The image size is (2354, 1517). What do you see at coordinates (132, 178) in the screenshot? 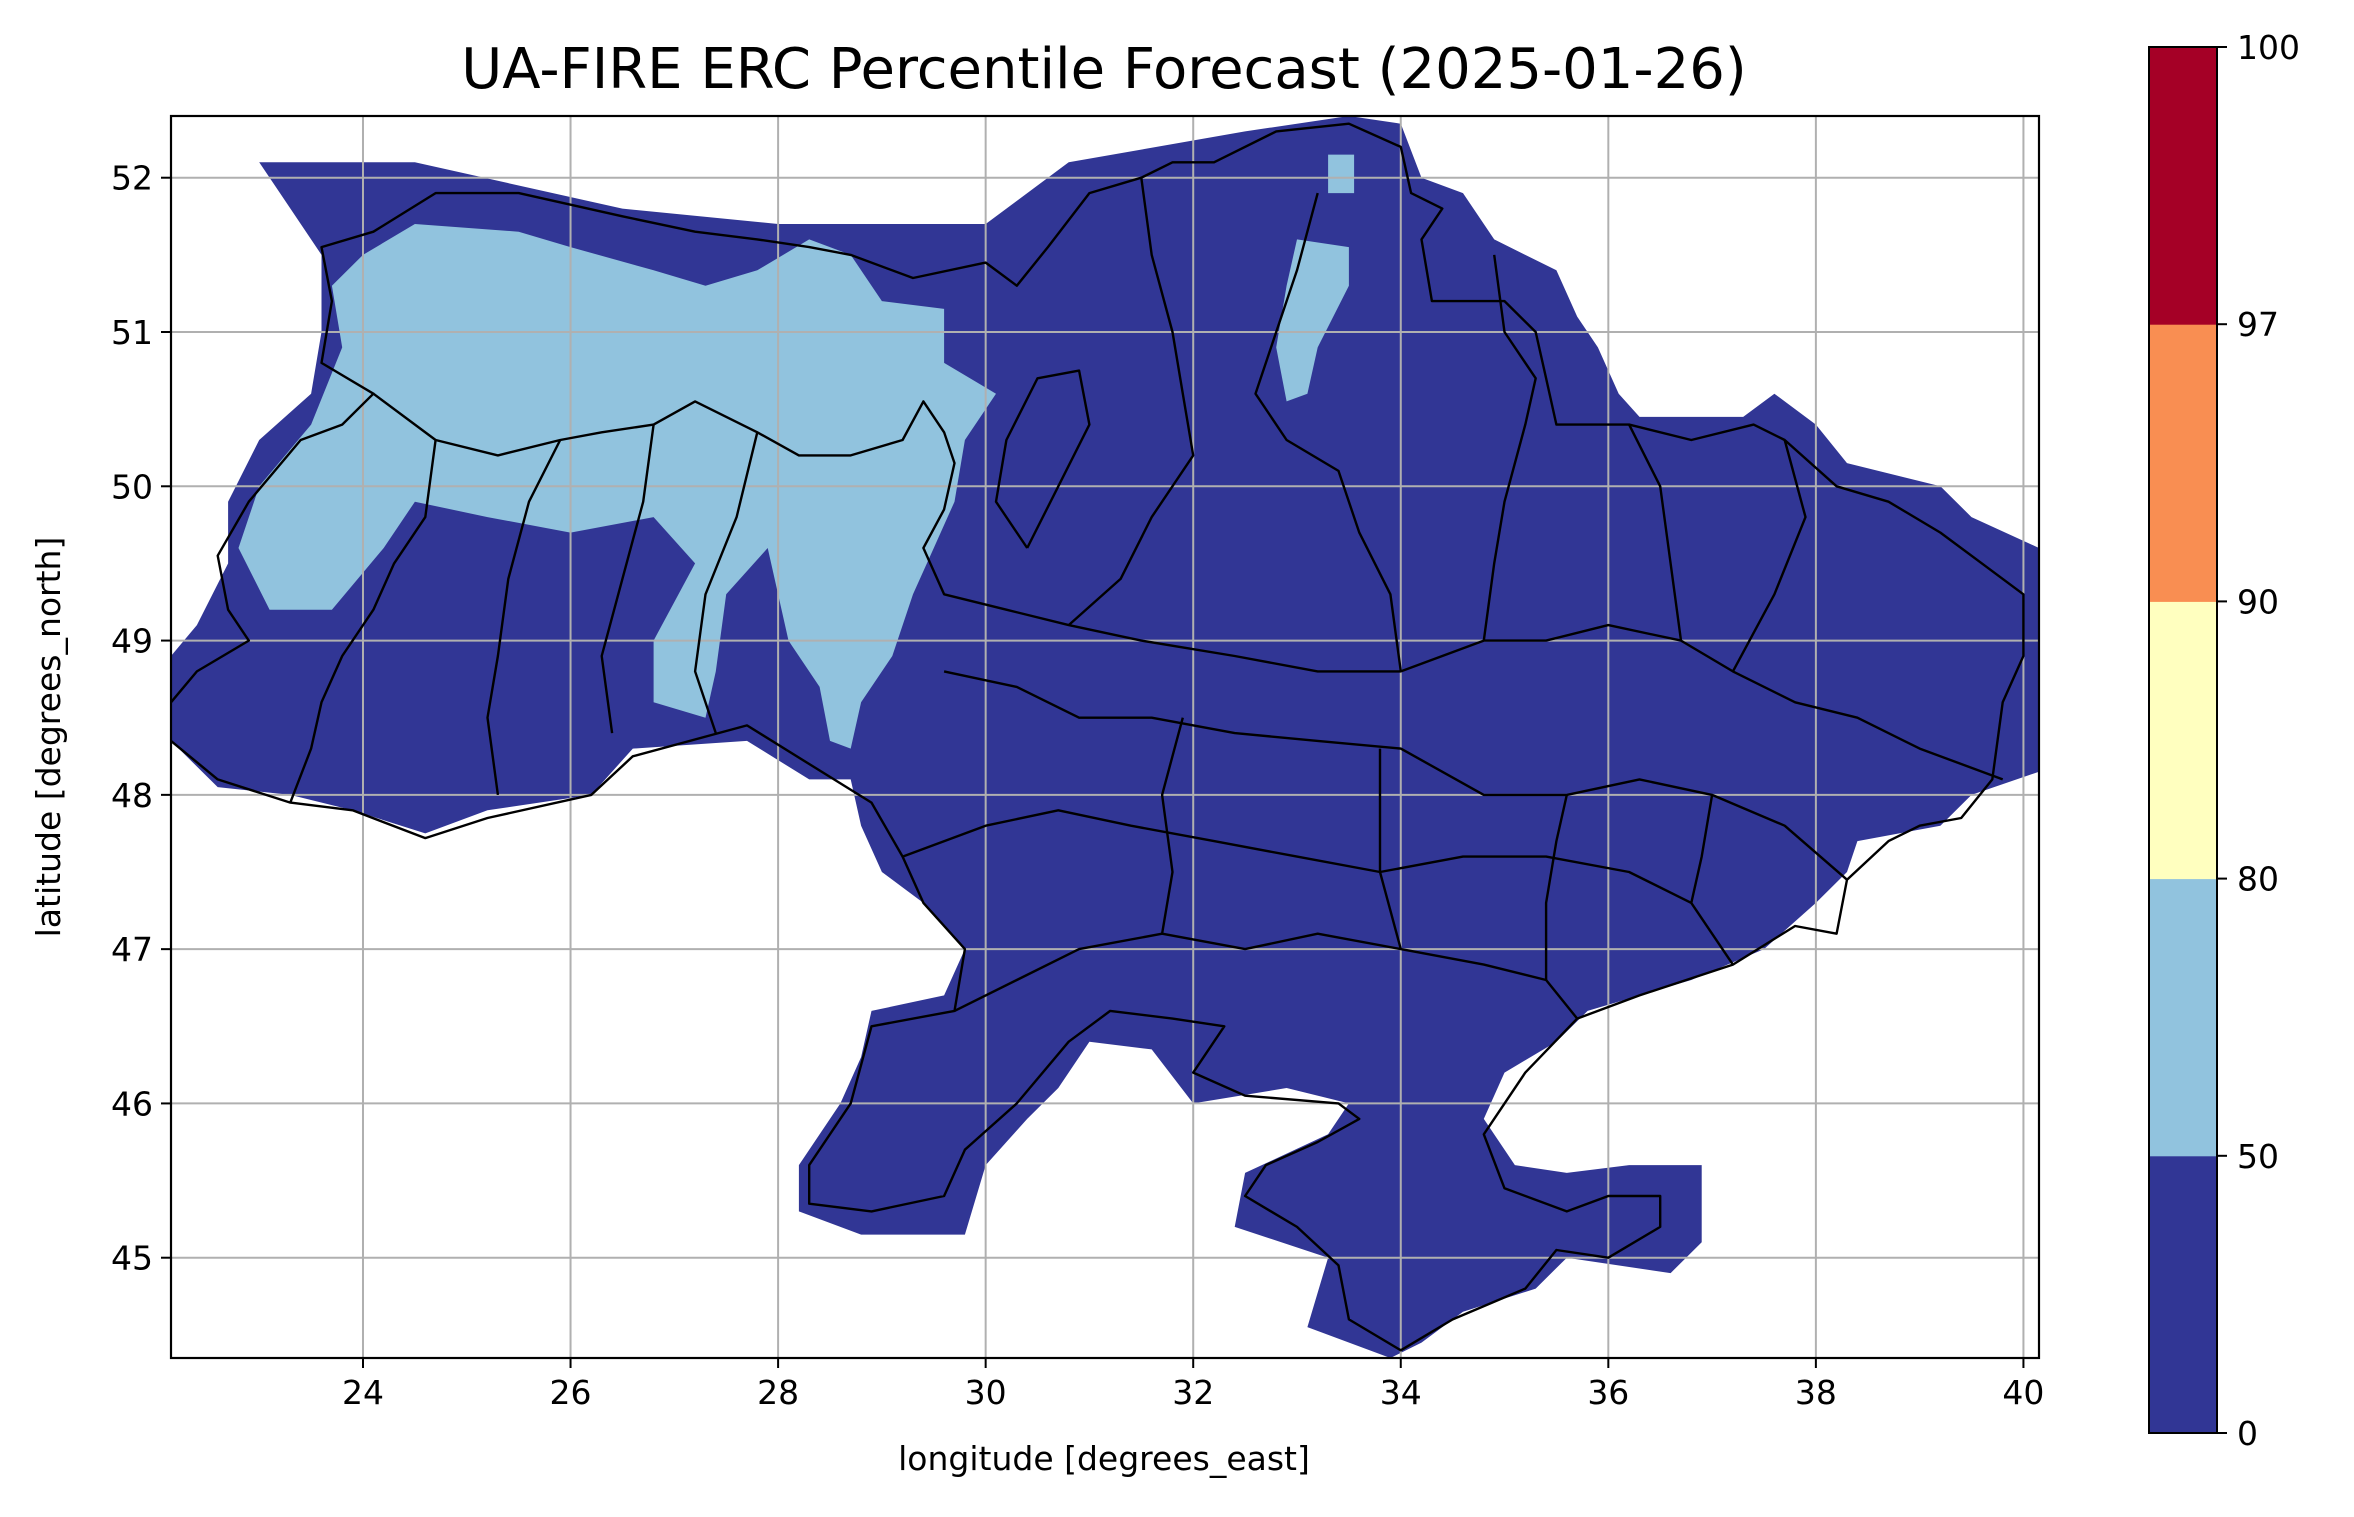
I see `y-tick-label-52: 52` at bounding box center [132, 178].